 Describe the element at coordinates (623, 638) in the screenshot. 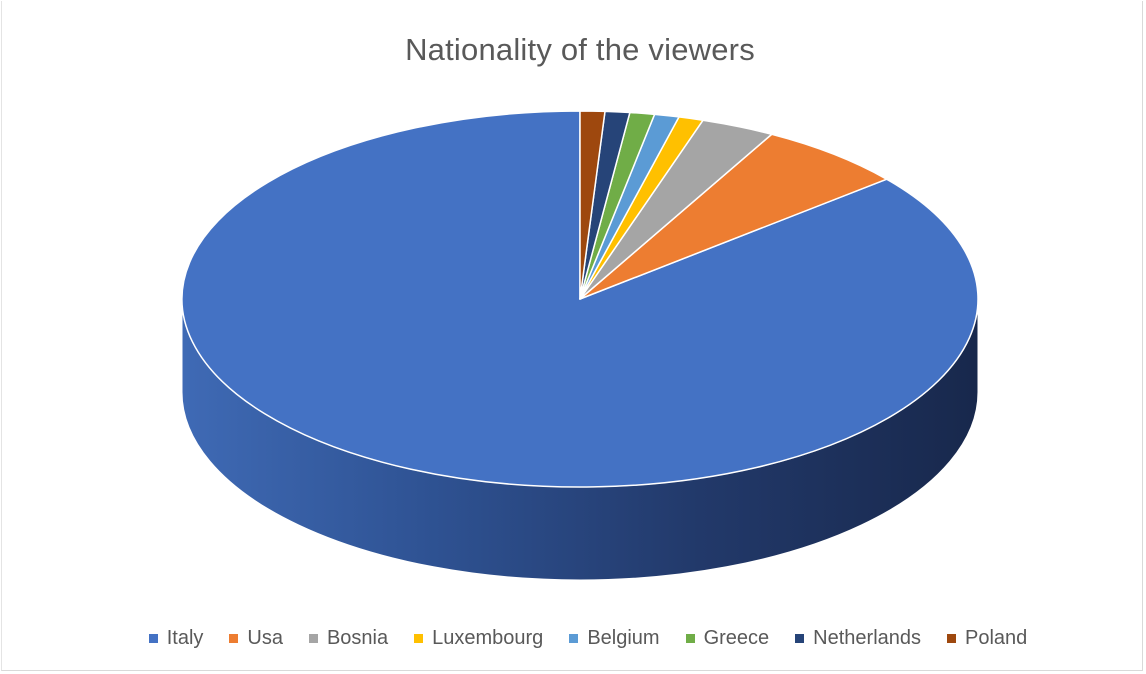

I see `legend-label-belgium: Belgium` at that location.